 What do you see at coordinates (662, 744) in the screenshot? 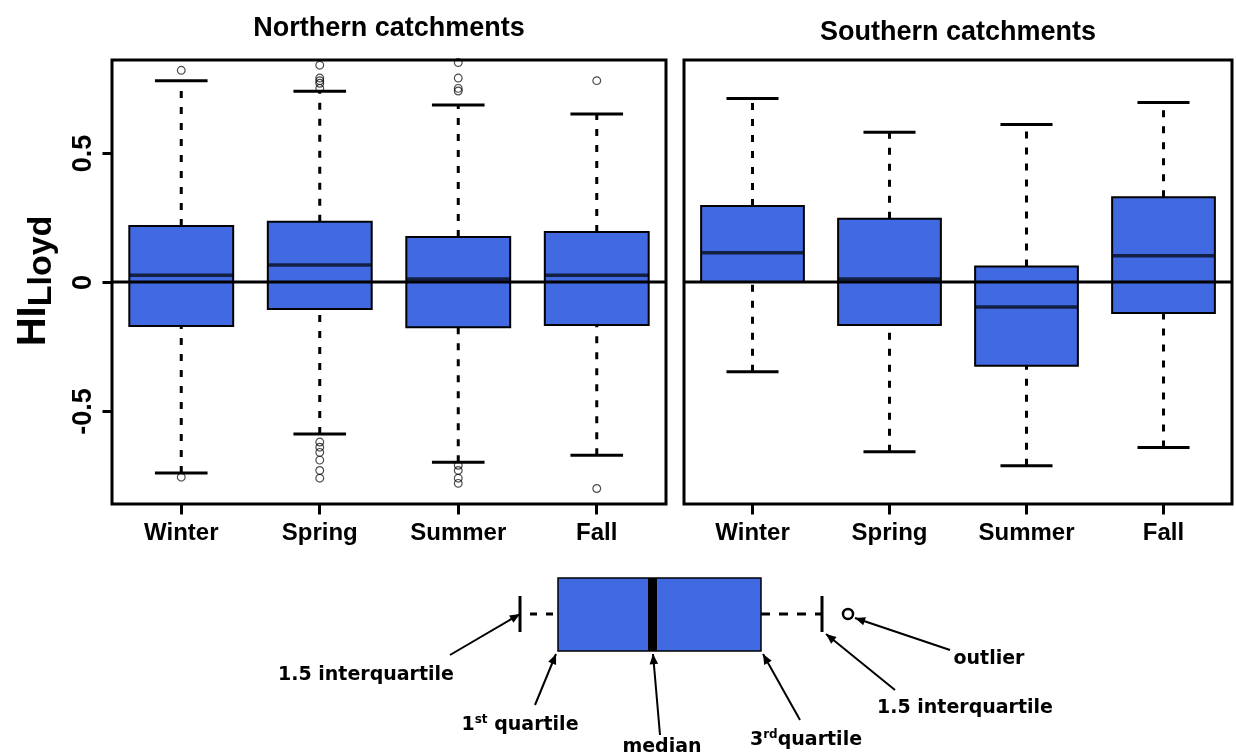
I see `text: median` at bounding box center [662, 744].